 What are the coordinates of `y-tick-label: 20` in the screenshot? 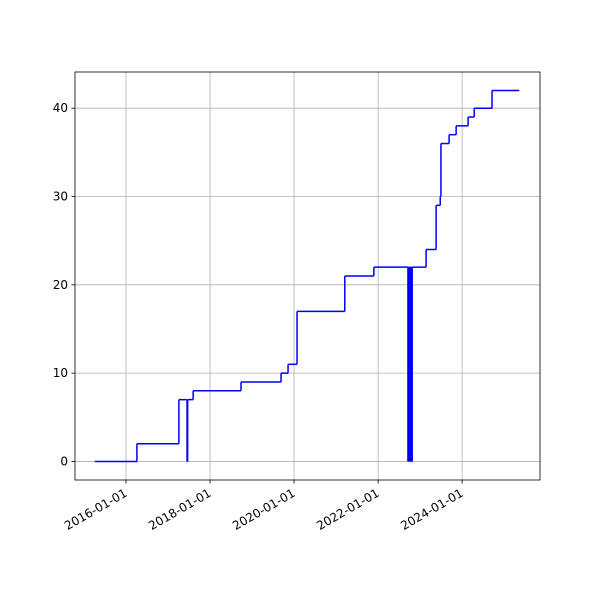 It's located at (60, 285).